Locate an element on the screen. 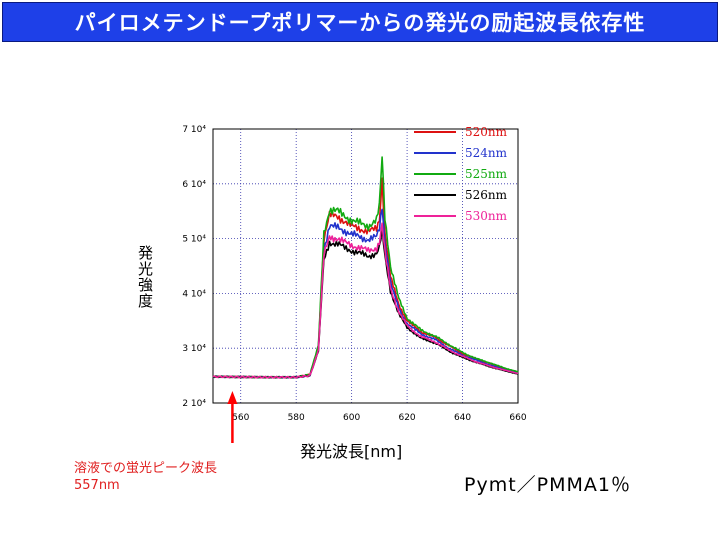 The image size is (720, 540). x-tick-label-1: 580 is located at coordinates (296, 418).